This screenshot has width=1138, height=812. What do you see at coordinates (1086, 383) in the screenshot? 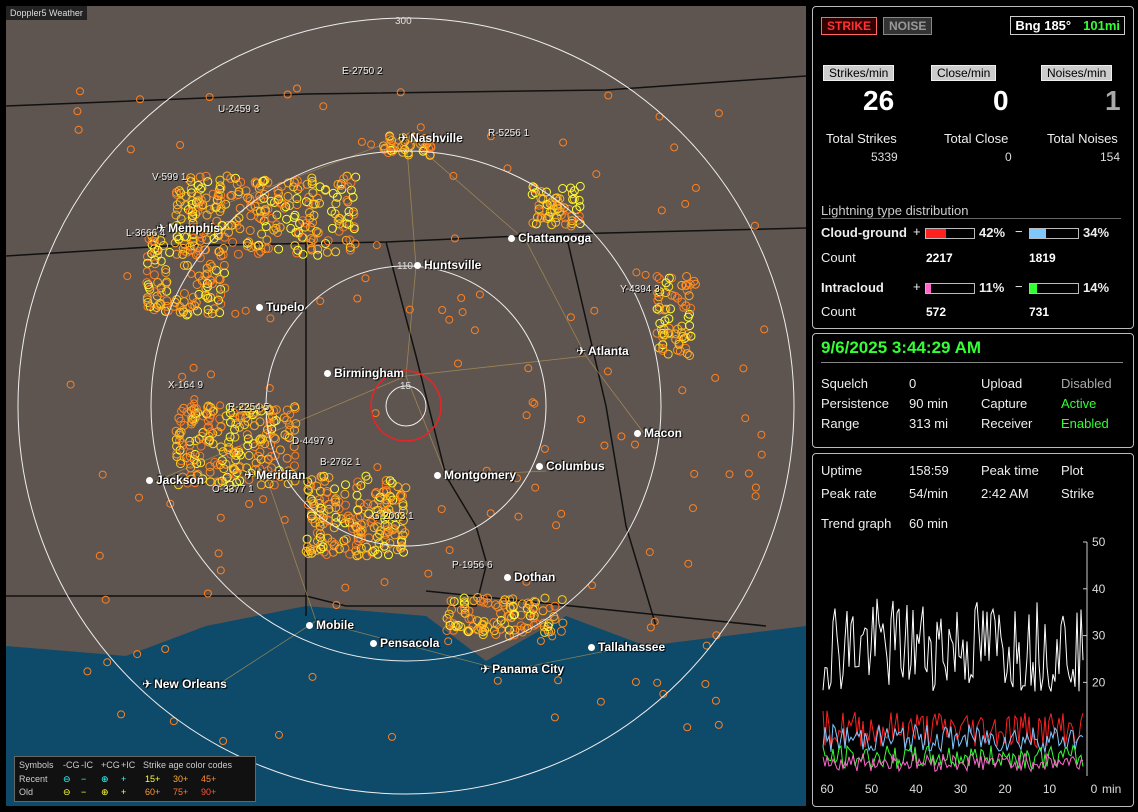
I see `upload-value: Disabled` at bounding box center [1086, 383].